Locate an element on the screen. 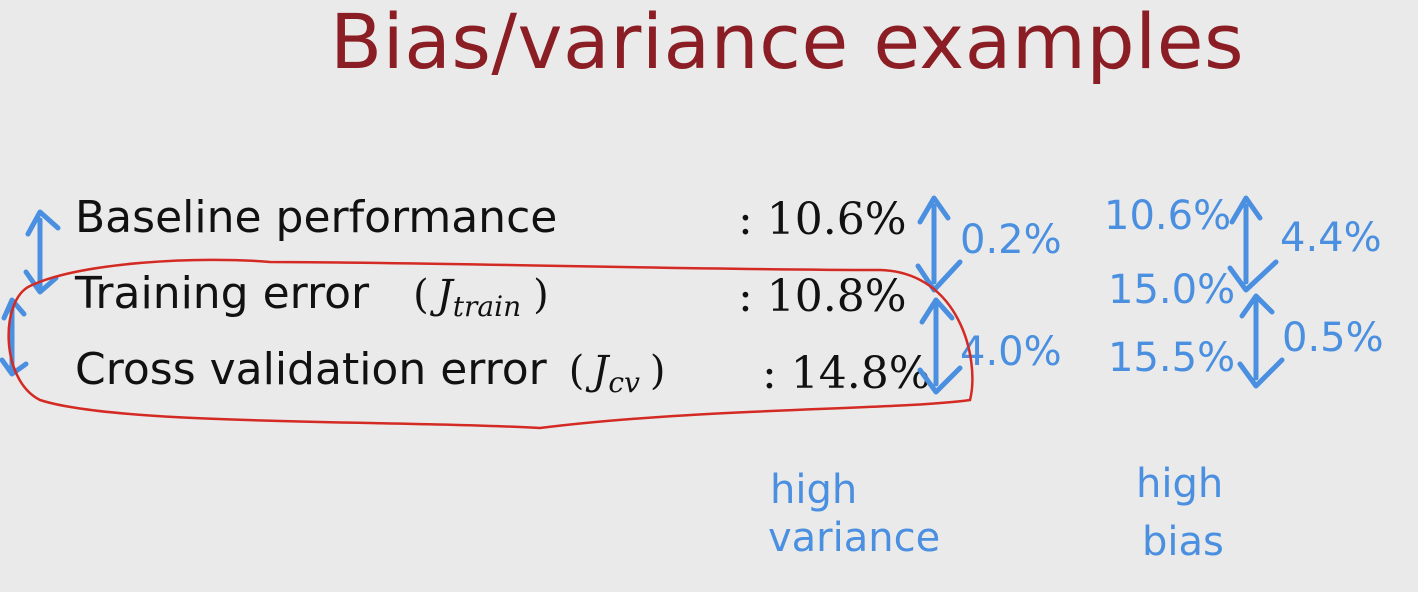 Image resolution: width=1418 pixels, height=592 pixels. ex1-label-line2: variance is located at coordinates (854, 538).